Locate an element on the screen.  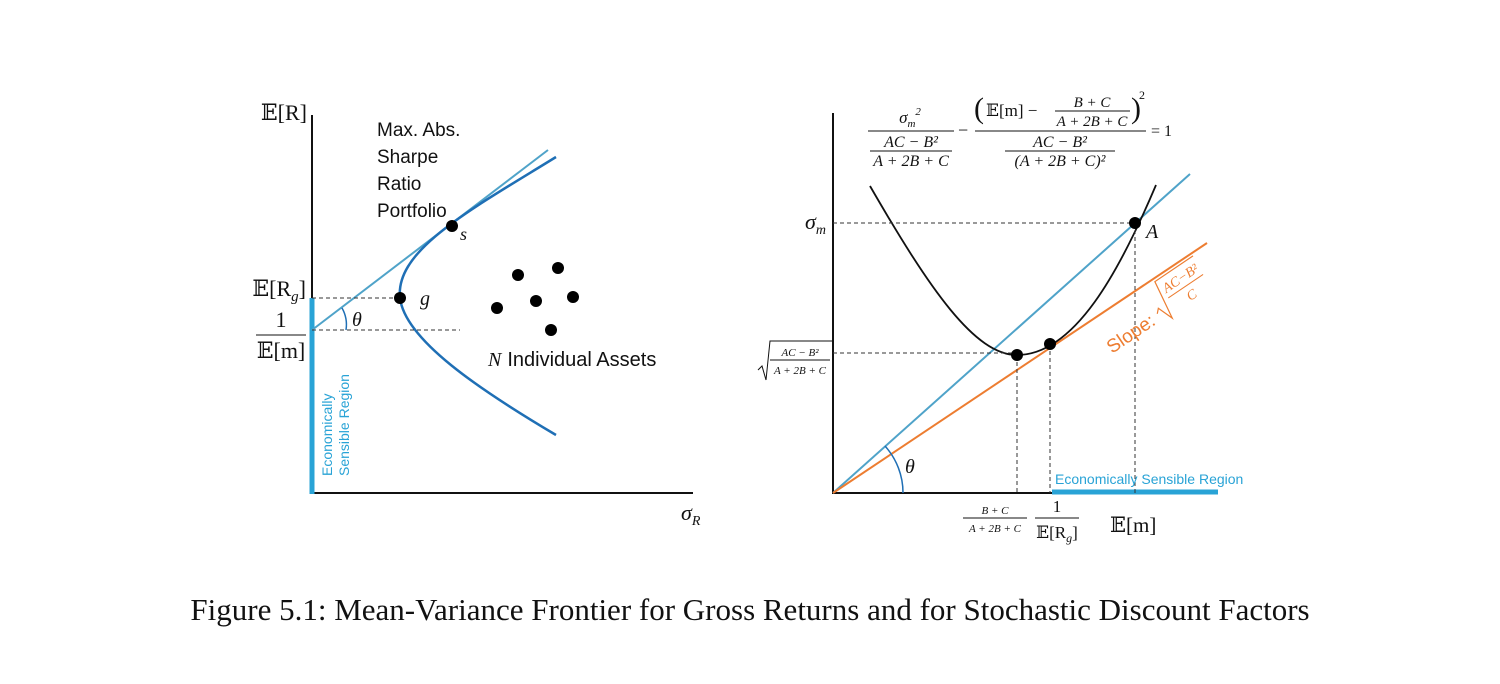
slope-text: Slope: is located at coordinates (1131, 335).